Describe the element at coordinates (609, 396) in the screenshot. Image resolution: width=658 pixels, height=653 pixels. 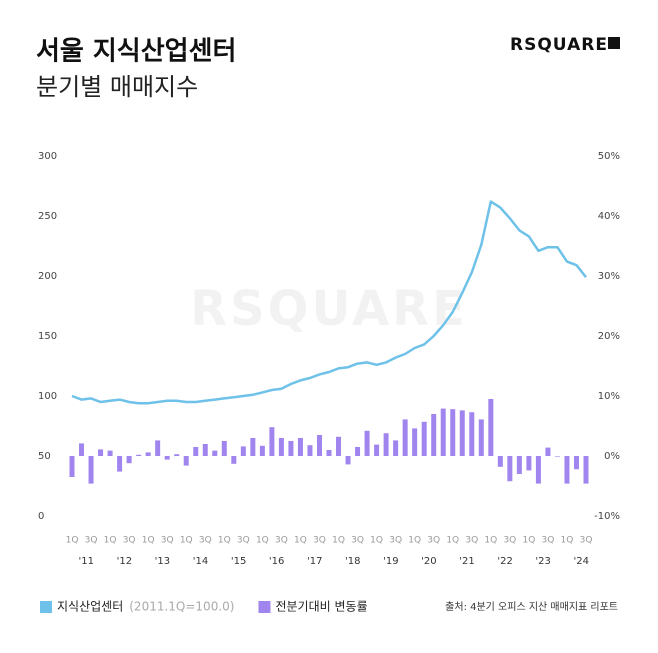
I see `y2-tick-label: 10%` at that location.